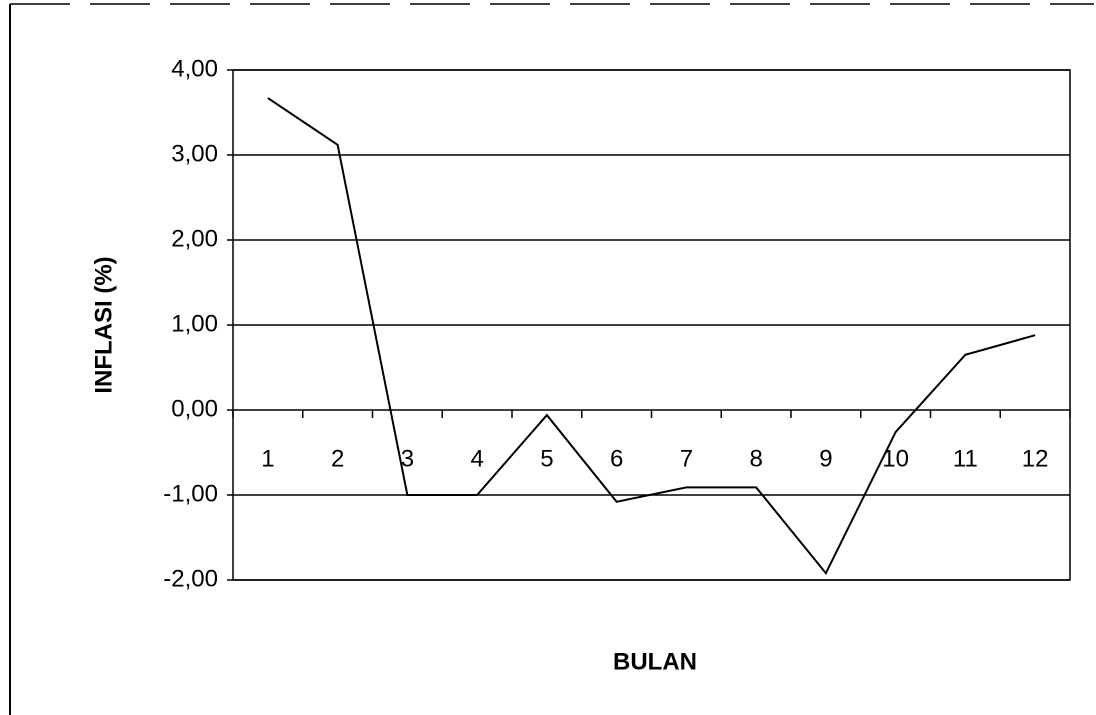  Describe the element at coordinates (267, 458) in the screenshot. I see `x-tick-label: 1` at that location.